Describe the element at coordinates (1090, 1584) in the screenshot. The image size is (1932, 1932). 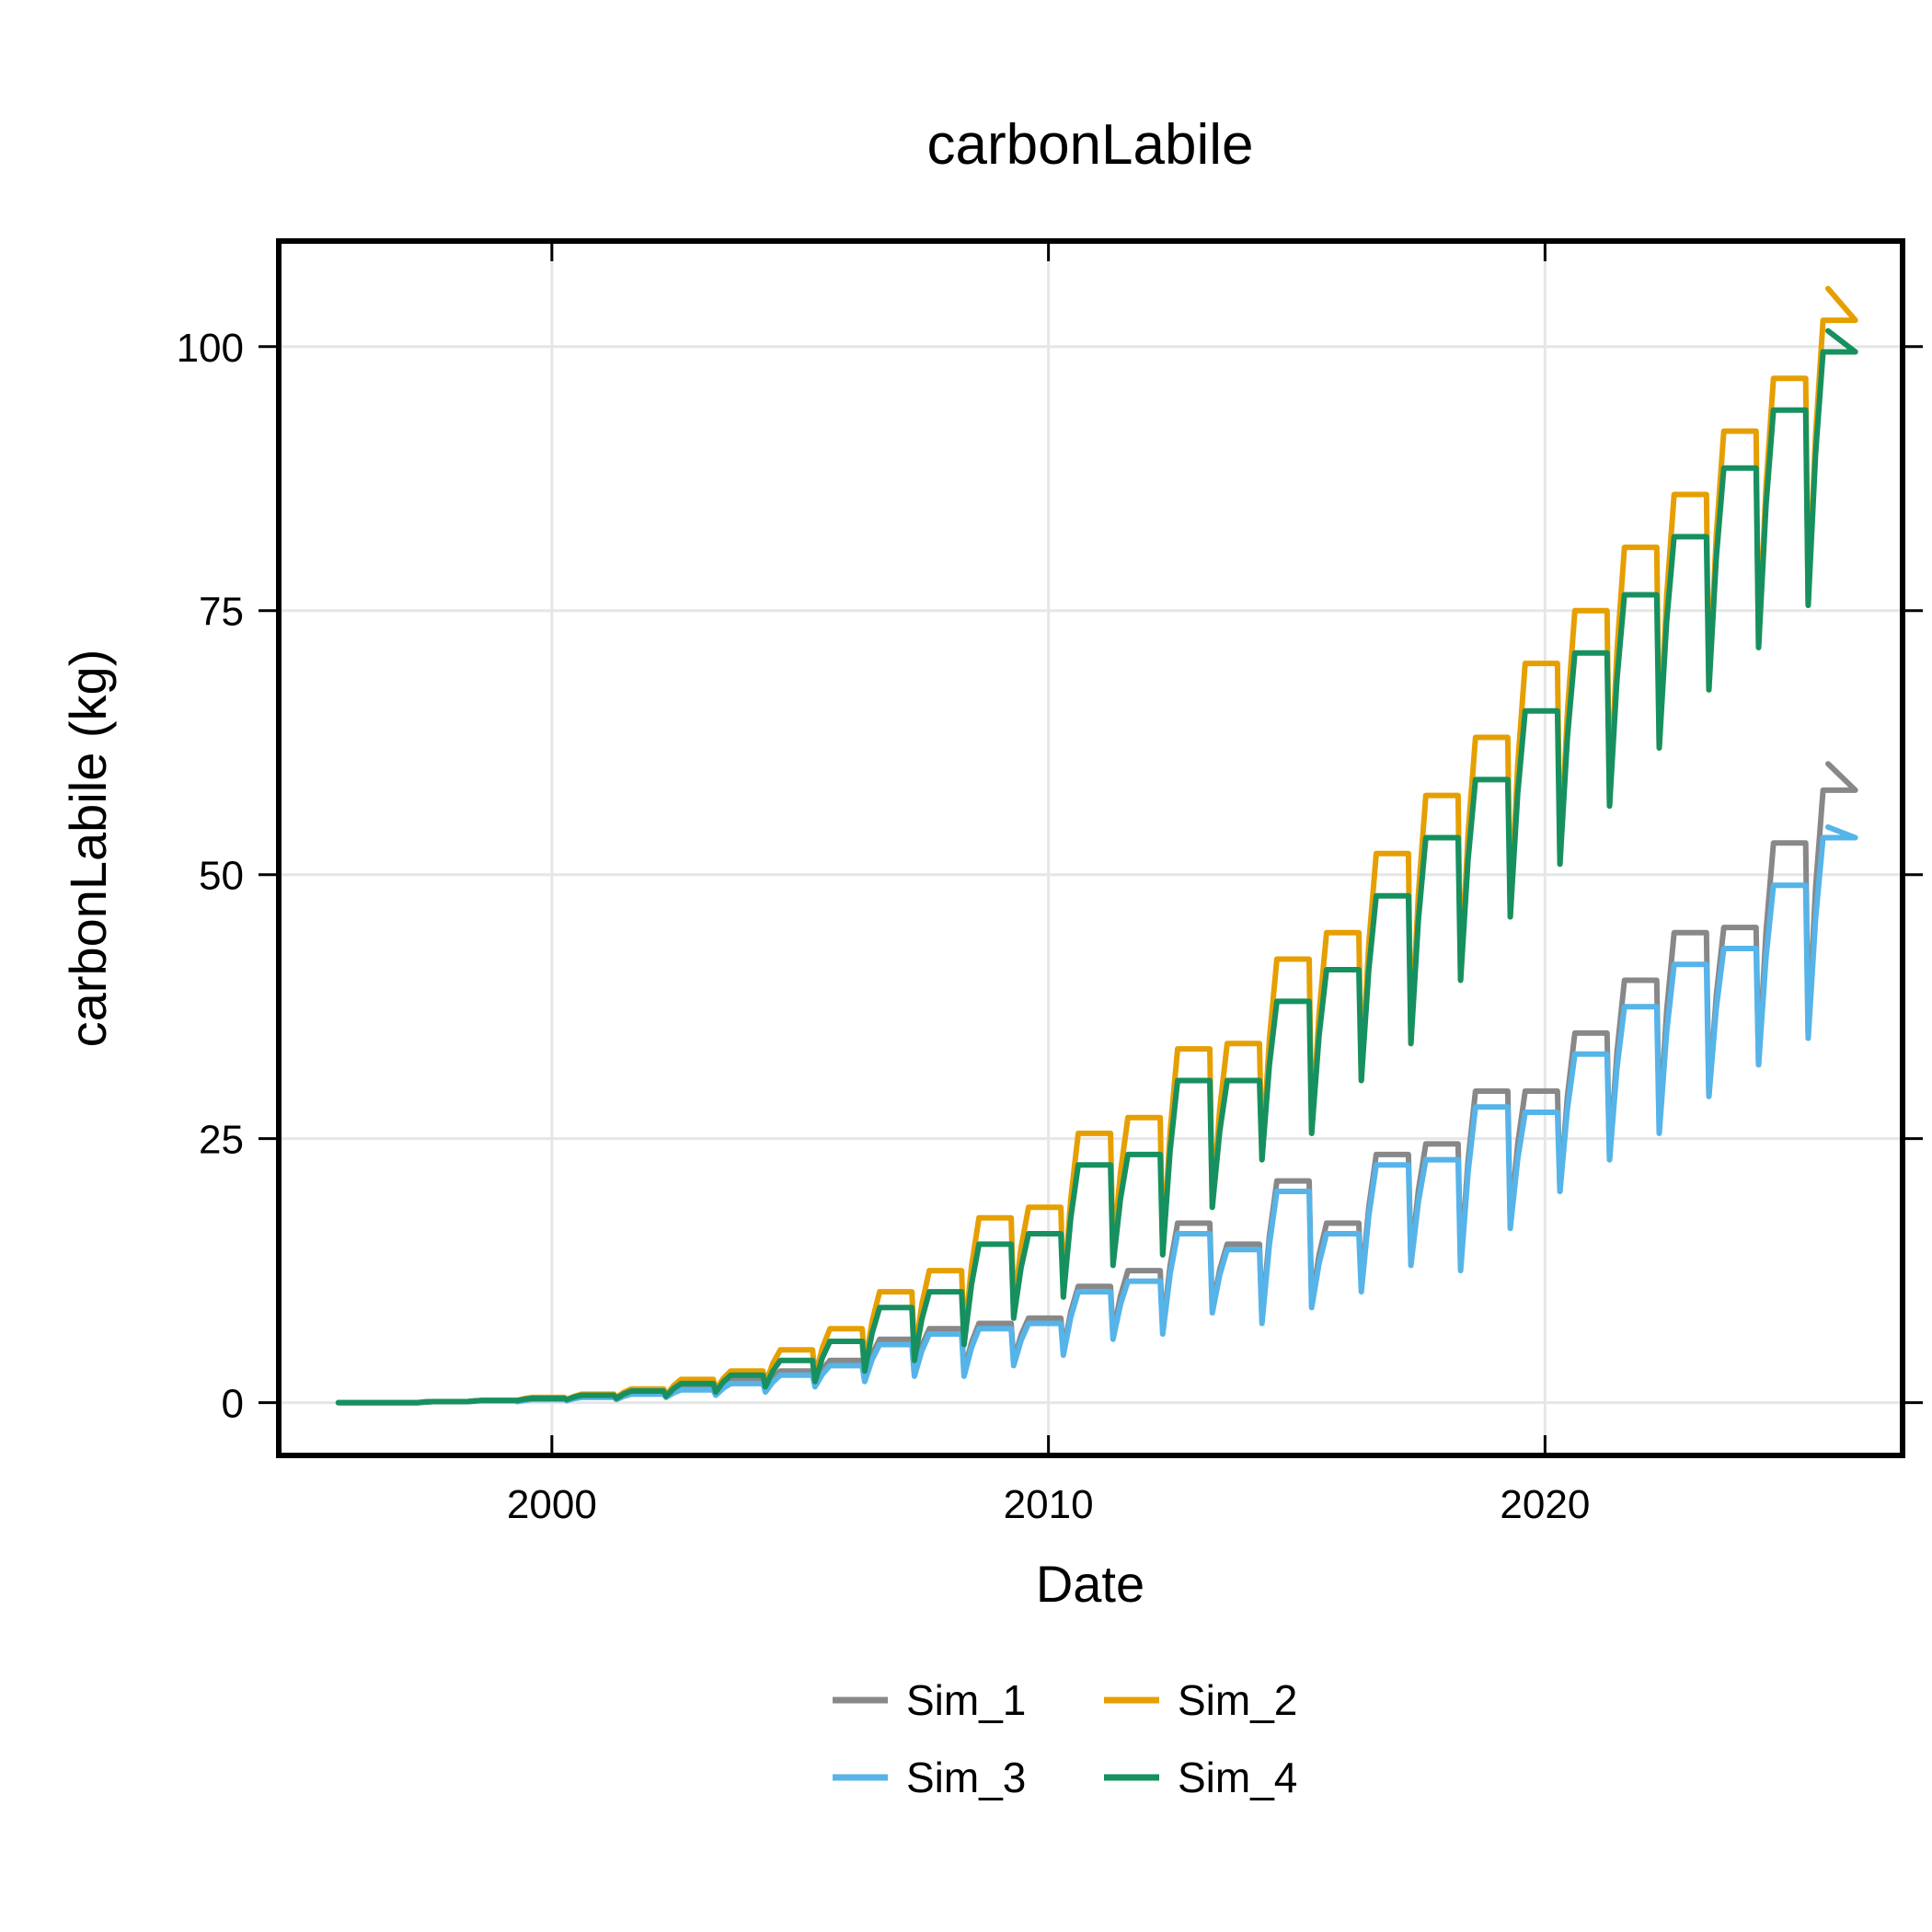
I see `x-axis-title: Date` at that location.